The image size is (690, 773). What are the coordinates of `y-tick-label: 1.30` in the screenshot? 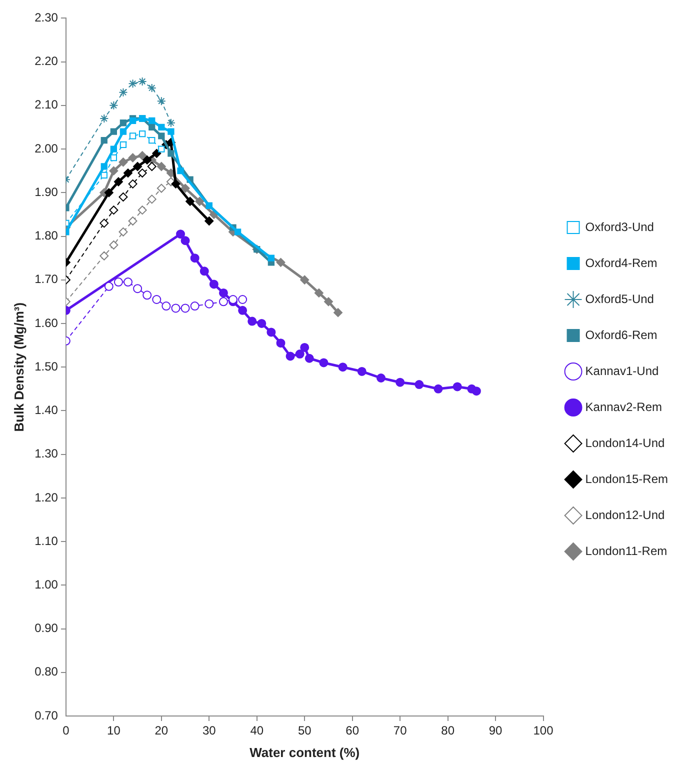 It's located at (46, 453).